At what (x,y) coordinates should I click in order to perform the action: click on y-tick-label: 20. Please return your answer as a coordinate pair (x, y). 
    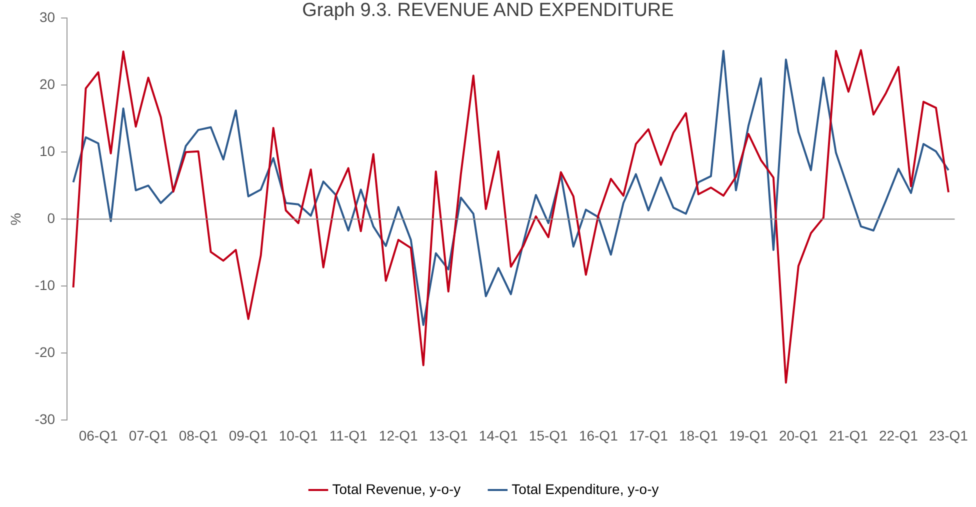
    Looking at the image, I should click on (47, 84).